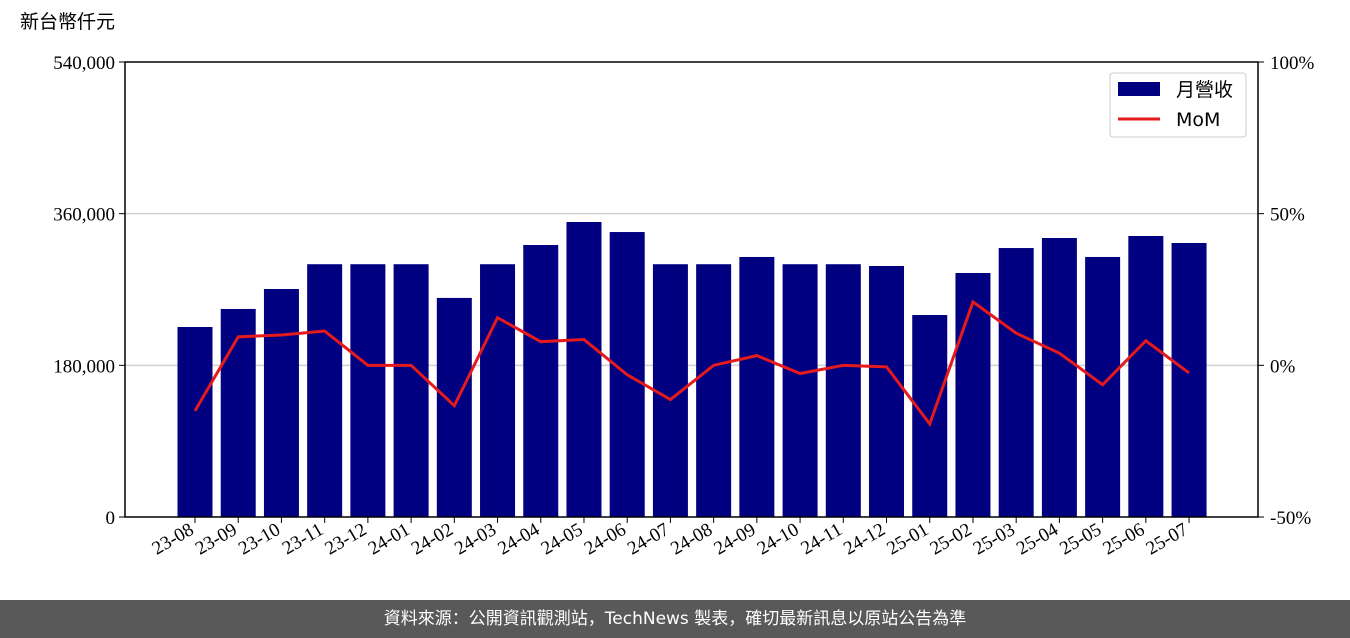 This screenshot has width=1350, height=638. I want to click on y-tick-label: 540,000, so click(84, 63).